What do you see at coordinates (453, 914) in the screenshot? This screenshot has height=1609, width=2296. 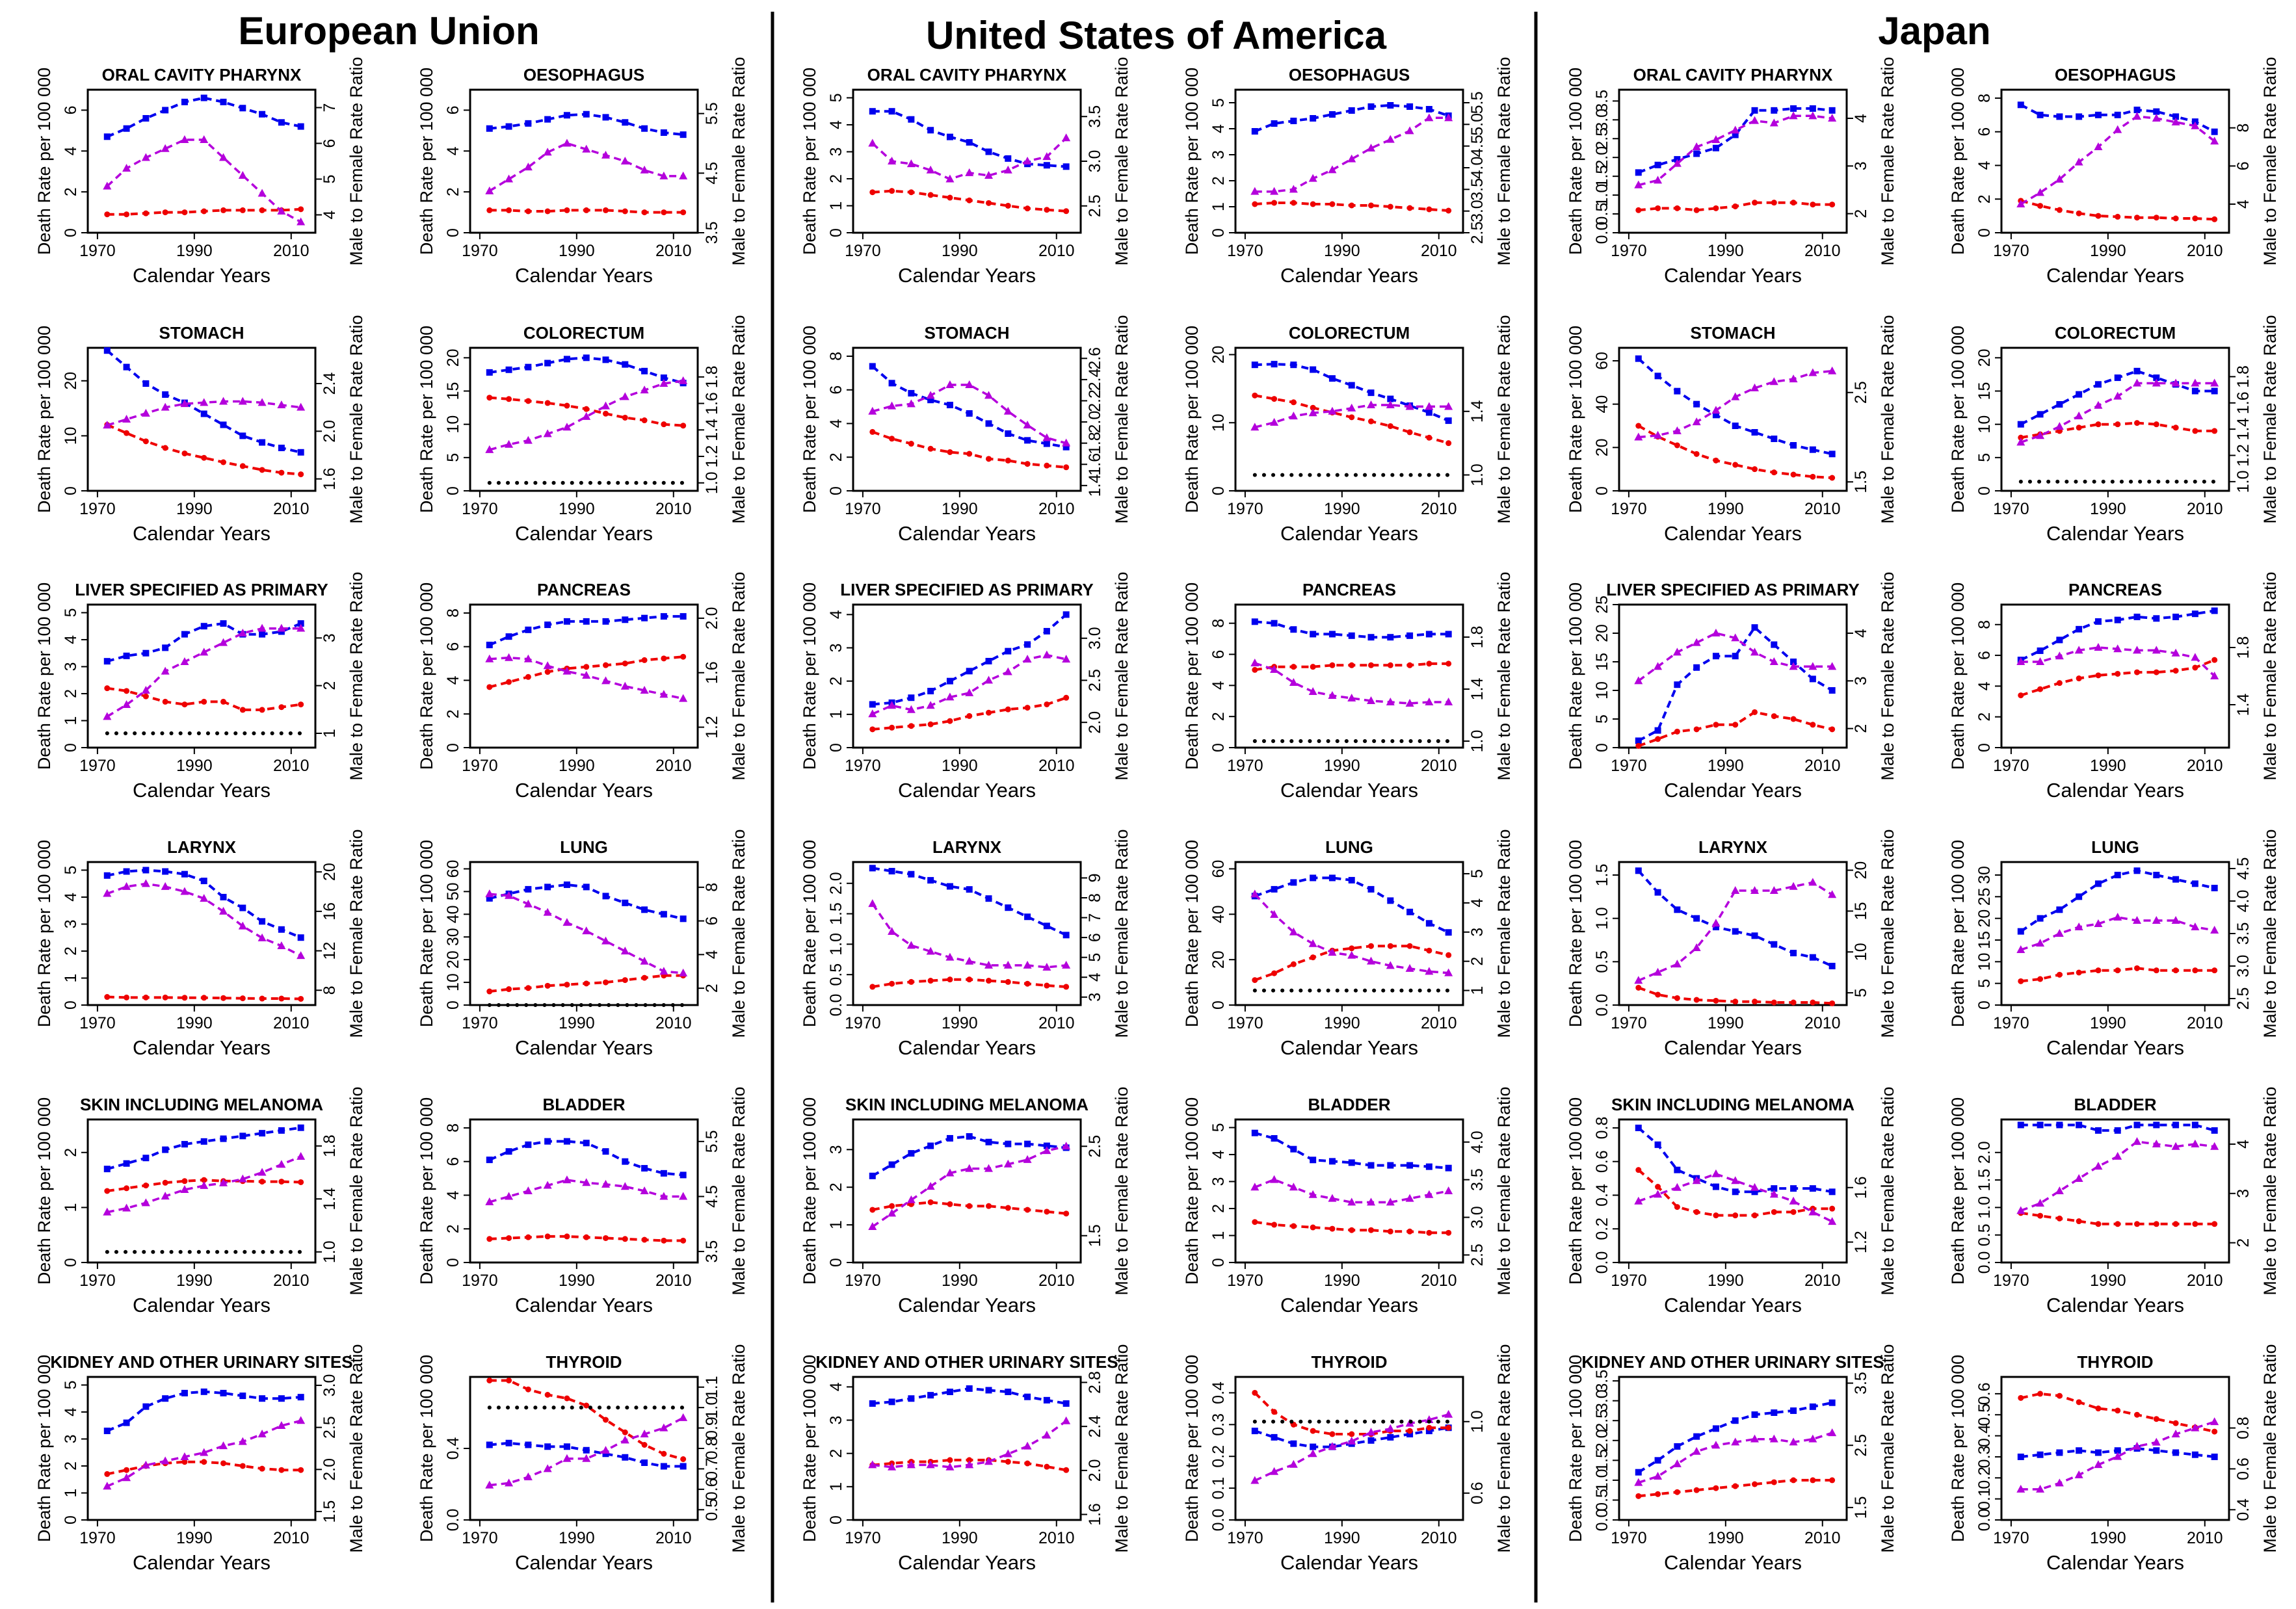 I see `y-tick-label: 40` at bounding box center [453, 914].